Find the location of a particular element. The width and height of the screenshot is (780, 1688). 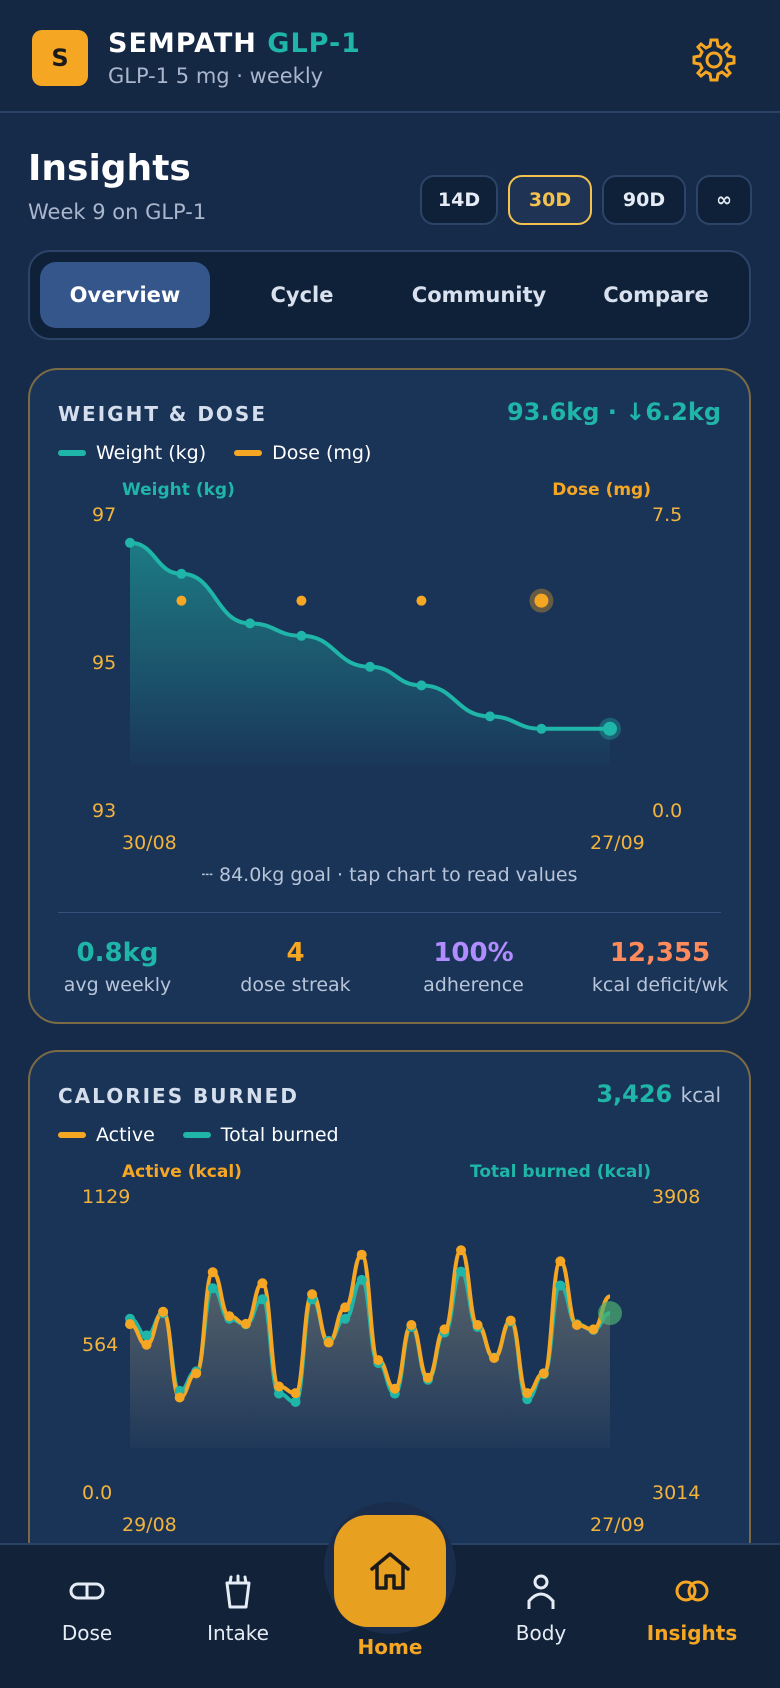

nav-label: Body is located at coordinates (541, 1633).